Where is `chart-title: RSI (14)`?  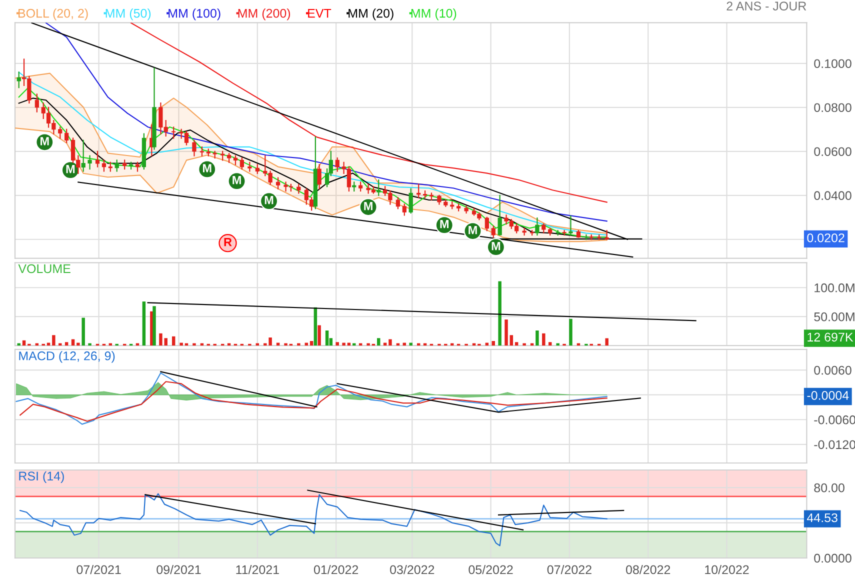 chart-title: RSI (14) is located at coordinates (41, 477).